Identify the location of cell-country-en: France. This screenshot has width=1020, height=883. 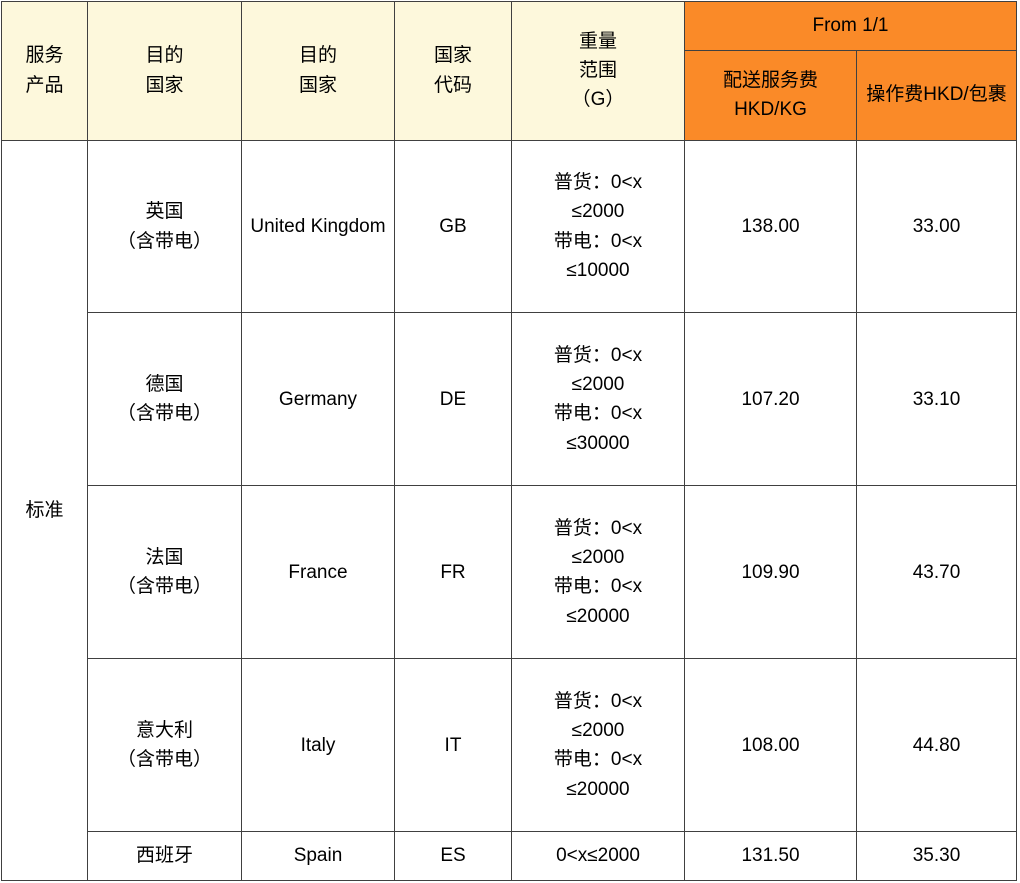
(318, 572).